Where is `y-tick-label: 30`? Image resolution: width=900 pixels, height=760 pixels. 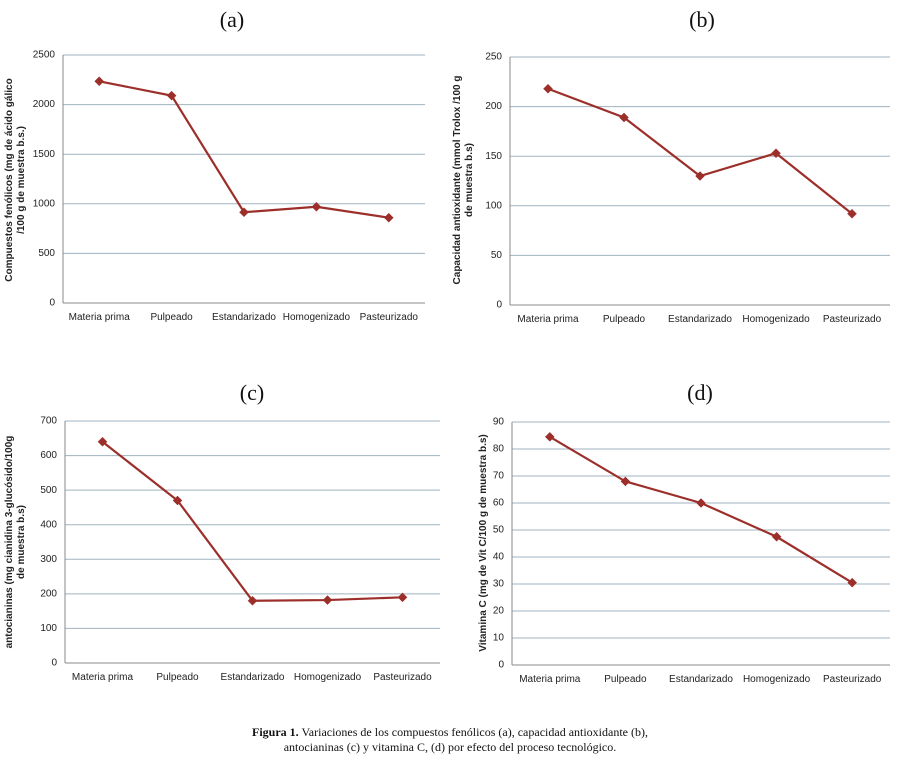 y-tick-label: 30 is located at coordinates (499, 584).